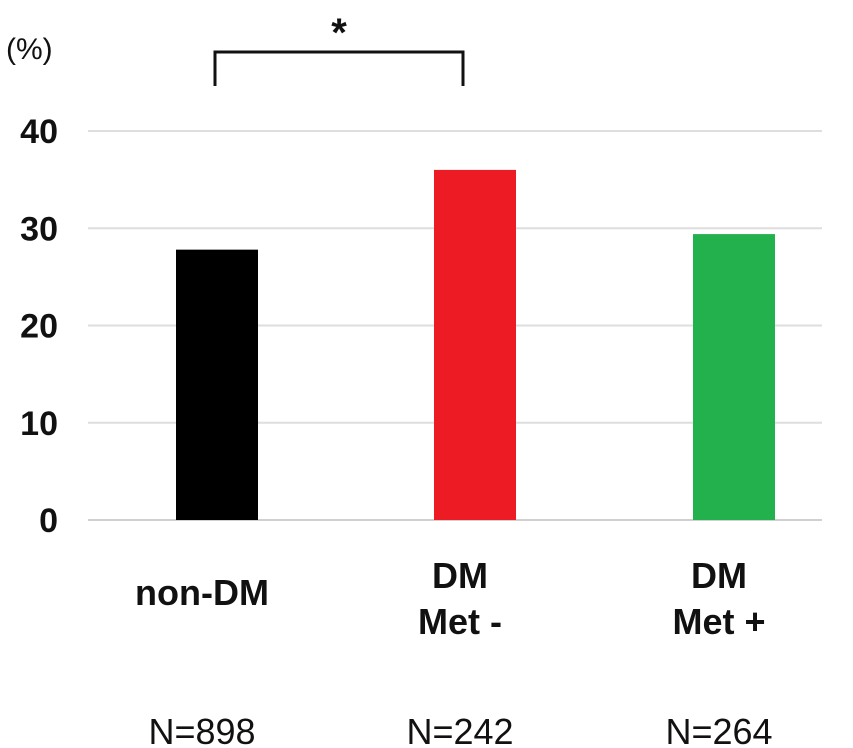 This screenshot has width=853, height=748. Describe the element at coordinates (29, 49) in the screenshot. I see `y-unit-label: (%)` at that location.